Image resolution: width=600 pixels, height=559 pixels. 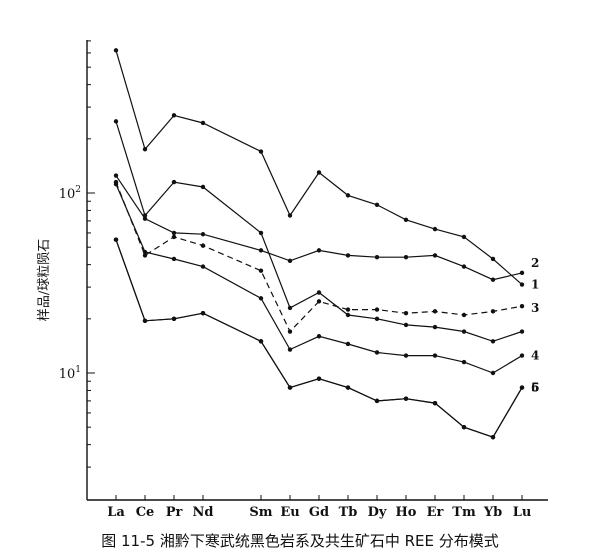 What do you see at coordinates (300, 541) in the screenshot?
I see `figure-caption: 图 11-5 湘黔下寒武统黑色岩系及共生矿石中 REE 分布模式` at bounding box center [300, 541].